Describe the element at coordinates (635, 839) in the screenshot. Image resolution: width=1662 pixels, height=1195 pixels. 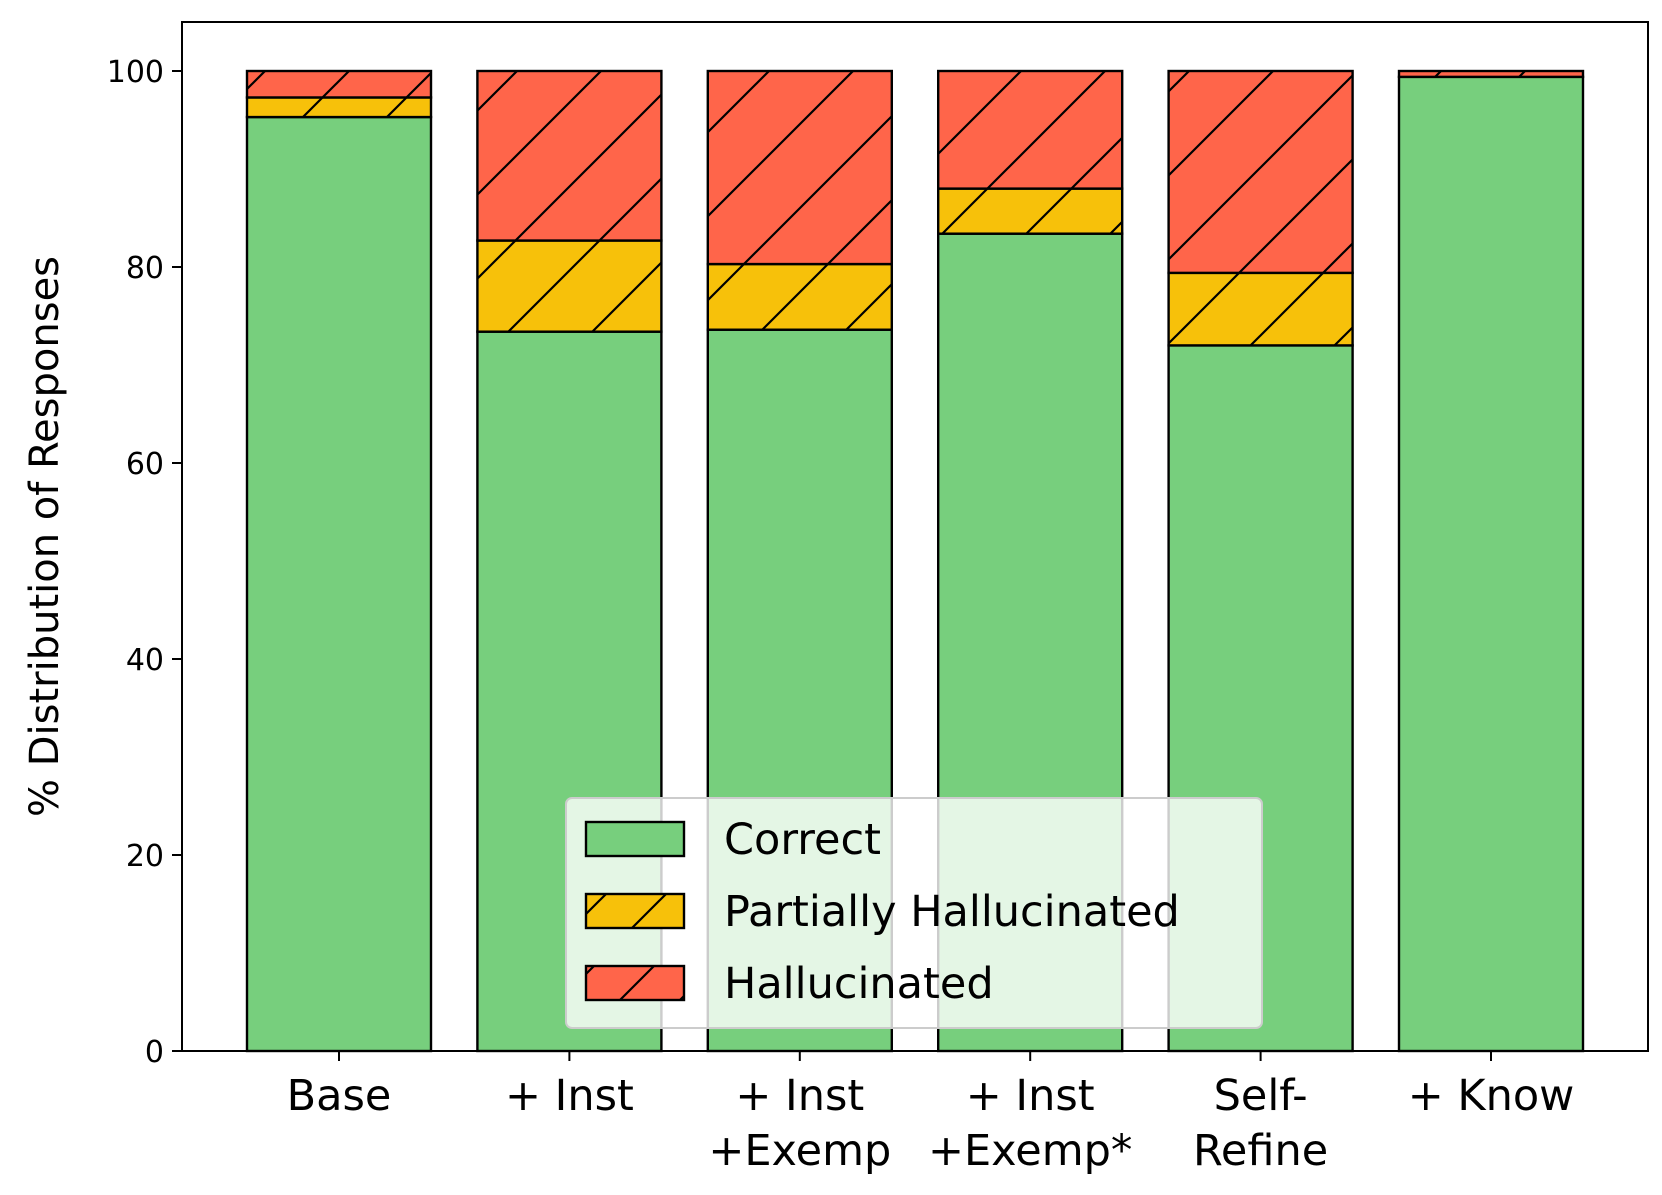
I see `legend-swatch` at that location.